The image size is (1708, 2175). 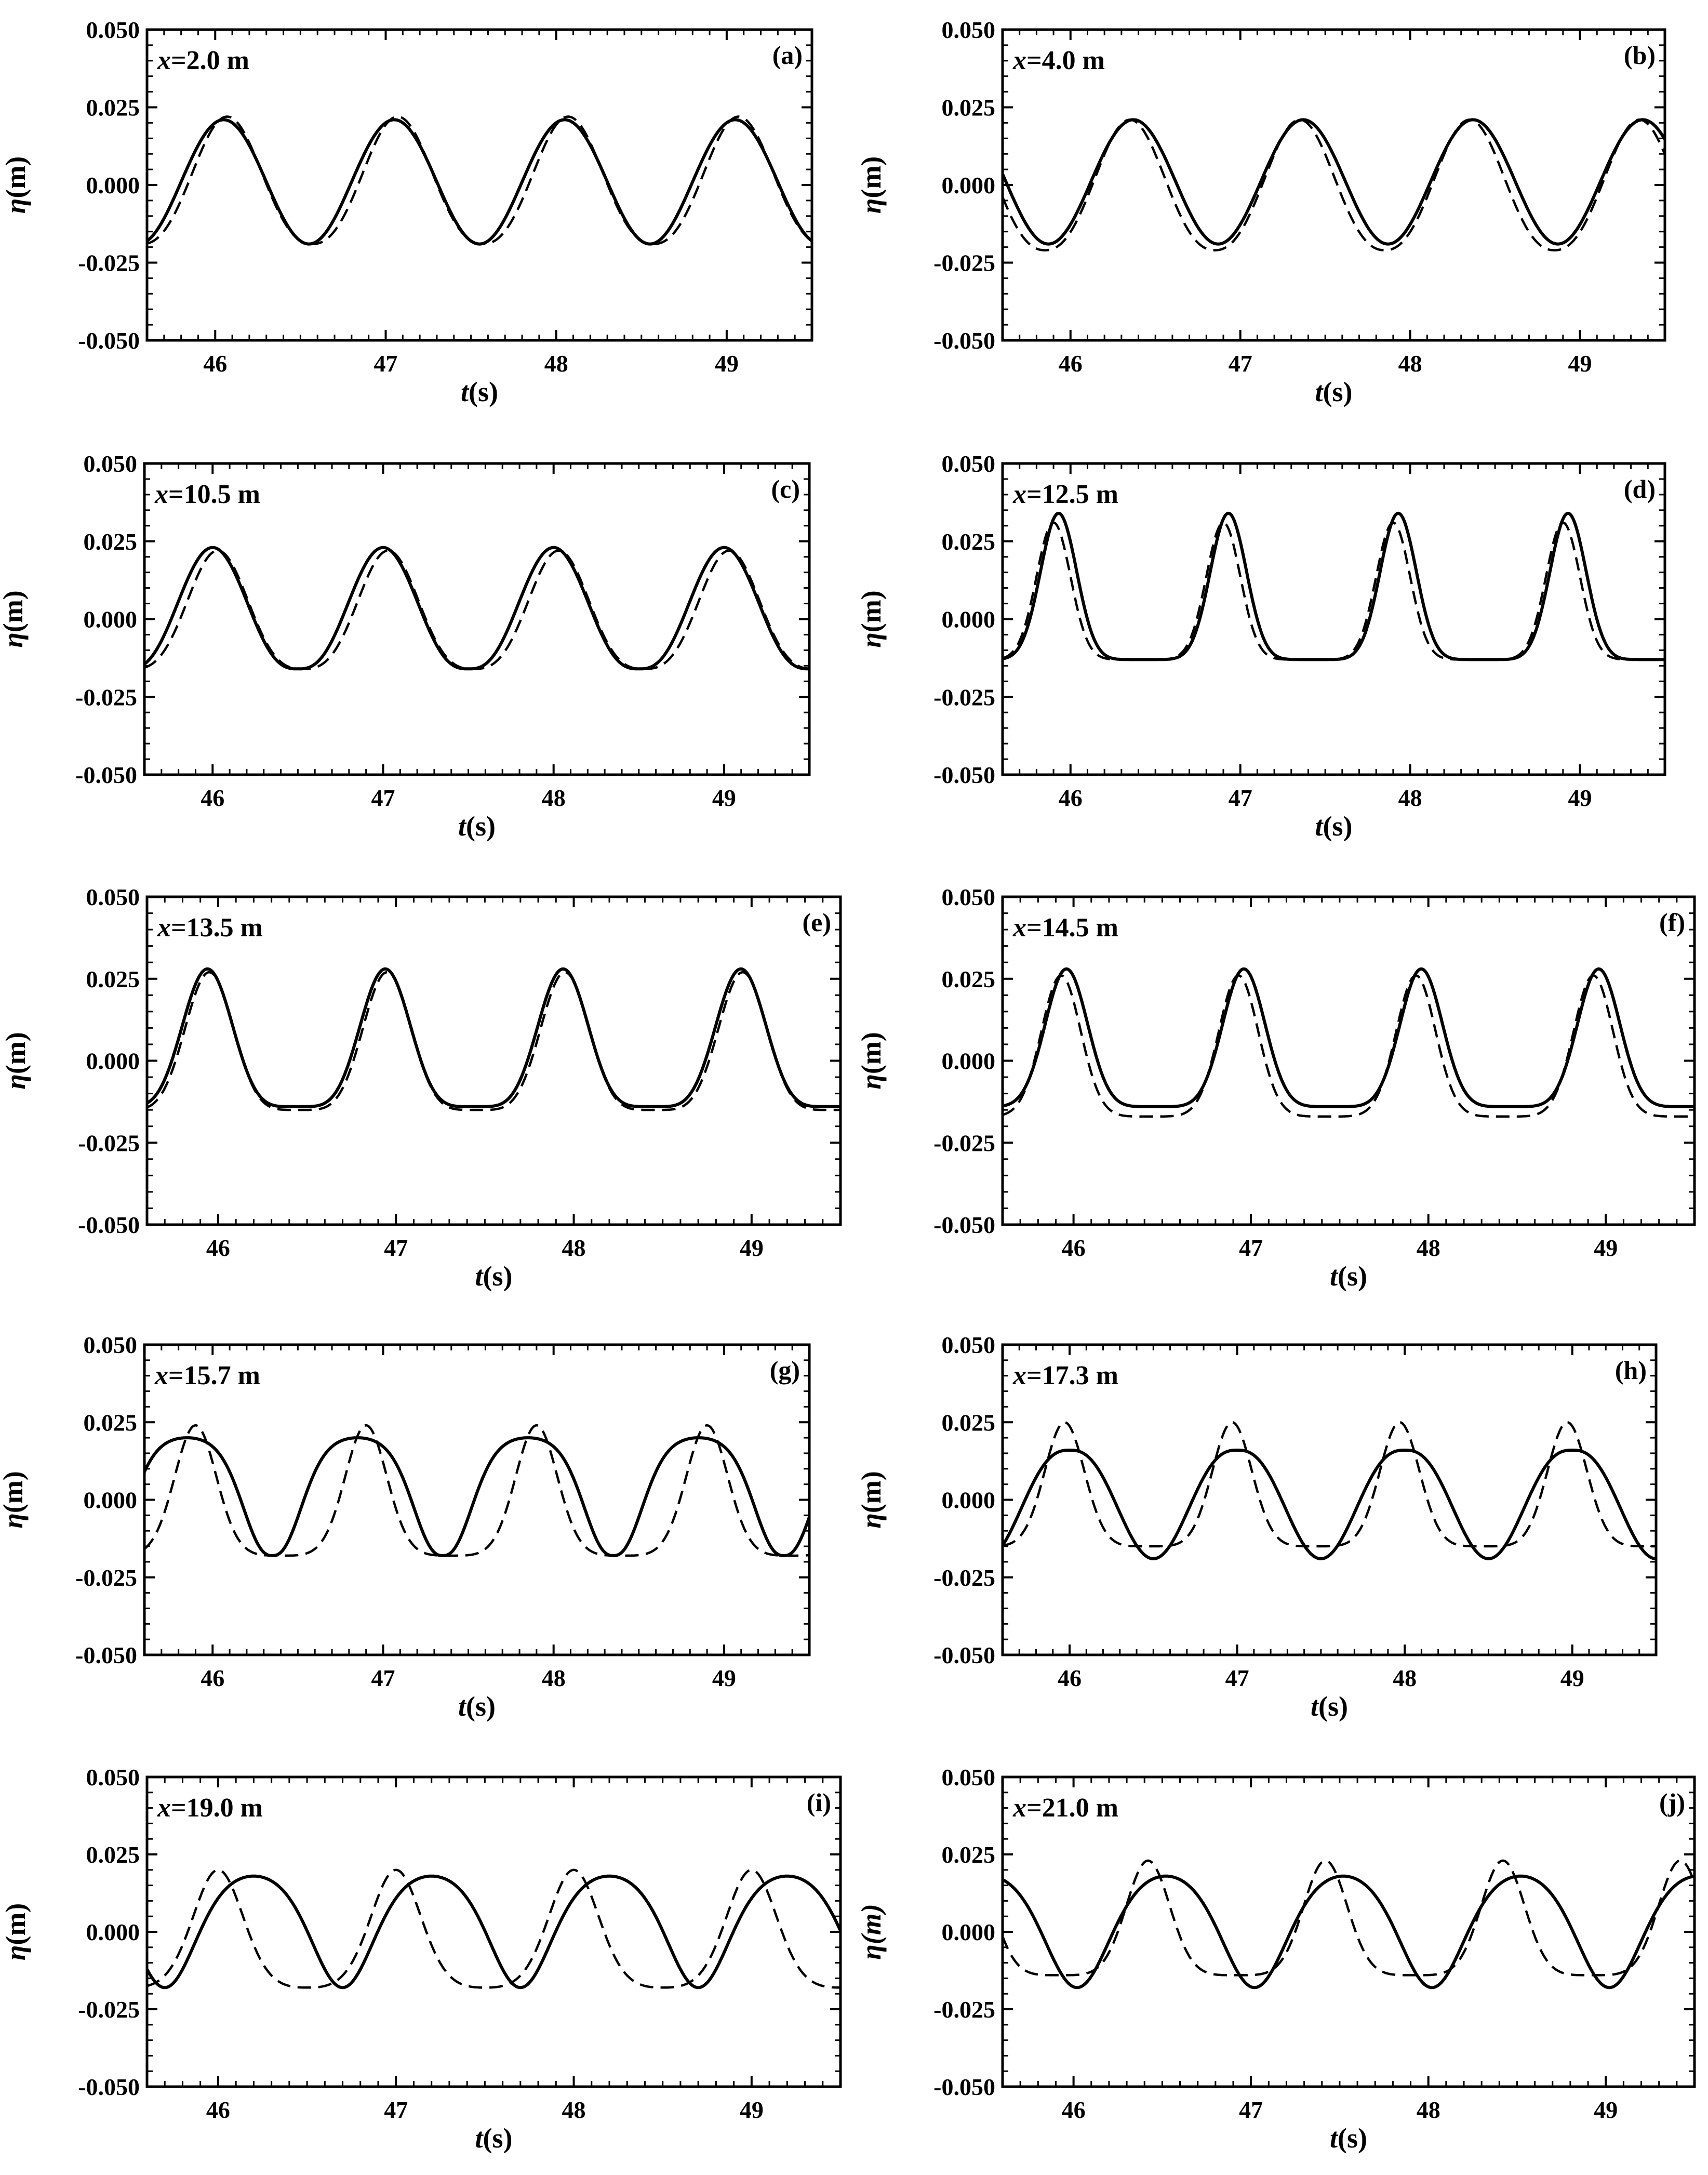 What do you see at coordinates (1672, 1802) in the screenshot?
I see `panel-letter: (j)` at bounding box center [1672, 1802].